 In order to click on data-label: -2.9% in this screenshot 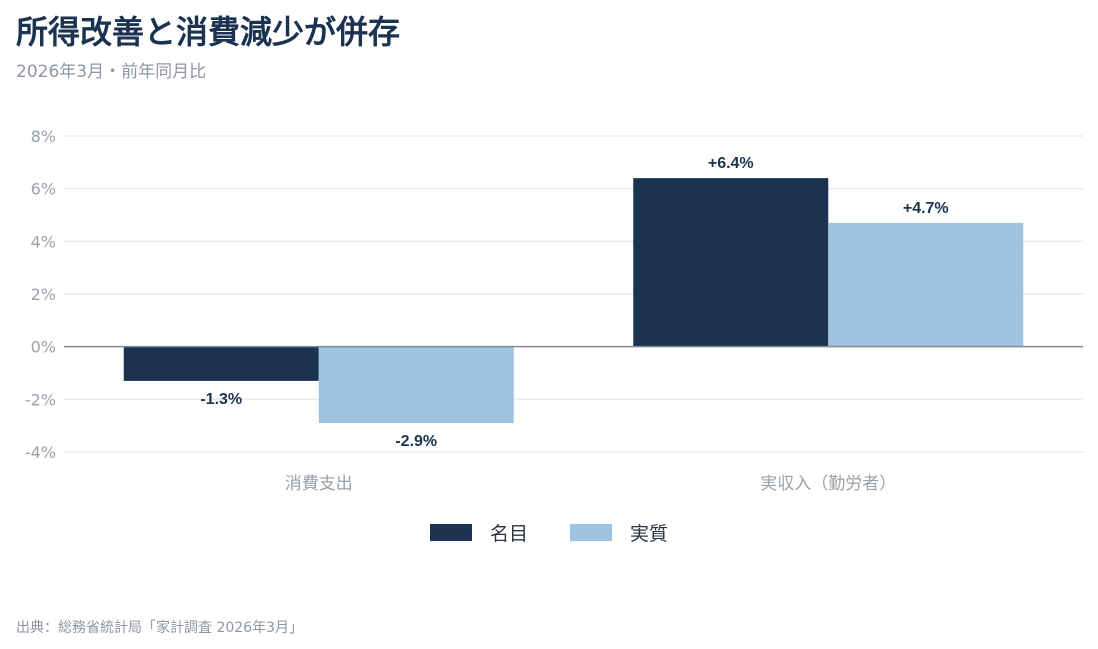, I will do `click(416, 441)`.